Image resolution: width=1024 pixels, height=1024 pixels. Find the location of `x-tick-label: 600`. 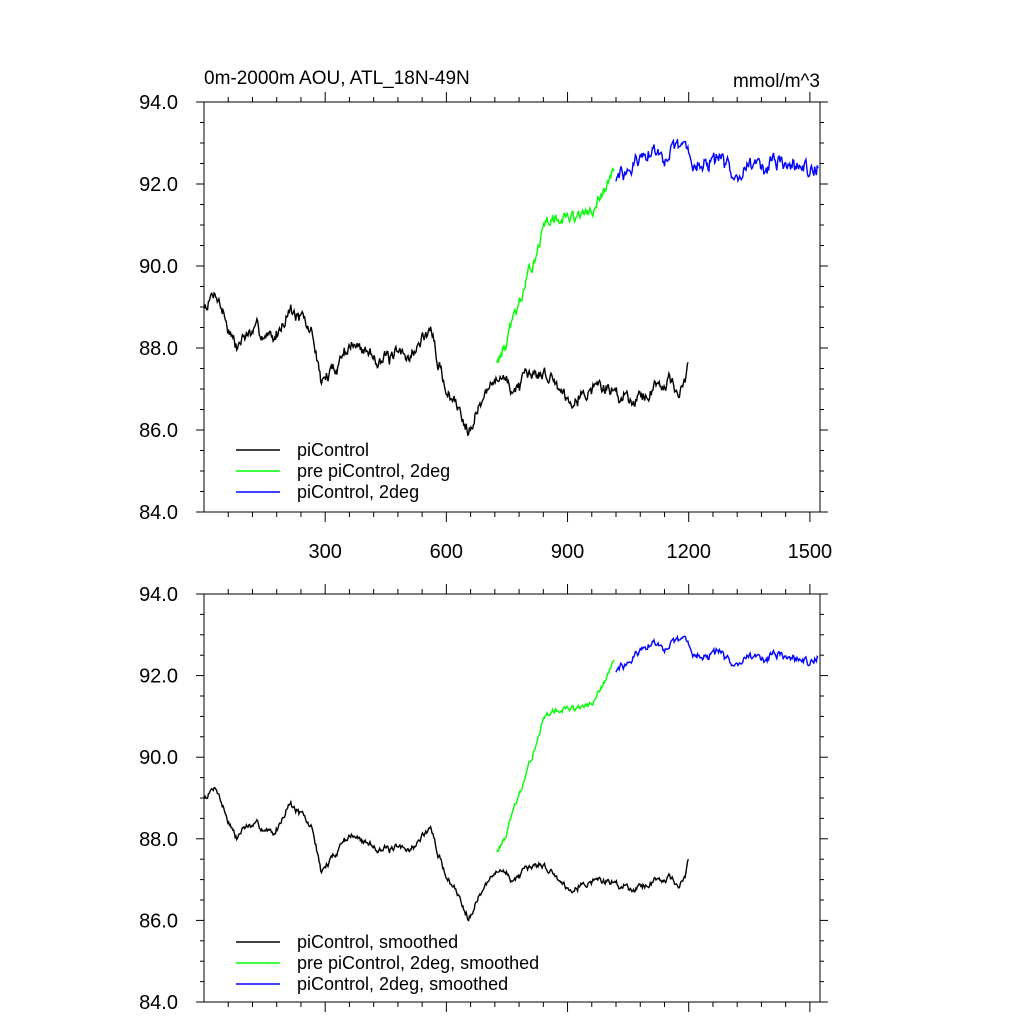

x-tick-label: 600 is located at coordinates (446, 552).